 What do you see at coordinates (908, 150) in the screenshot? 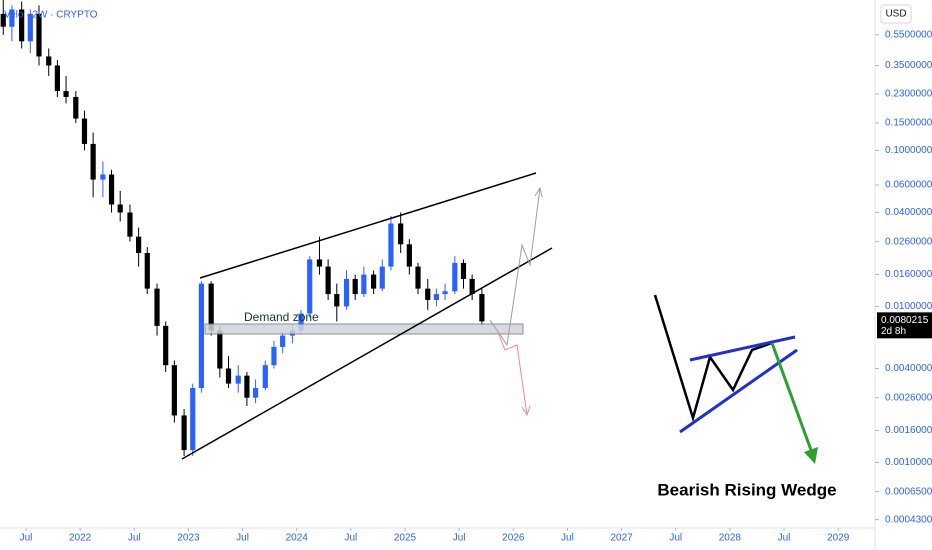
I see `y-tick-label: 0.1000000` at bounding box center [908, 150].